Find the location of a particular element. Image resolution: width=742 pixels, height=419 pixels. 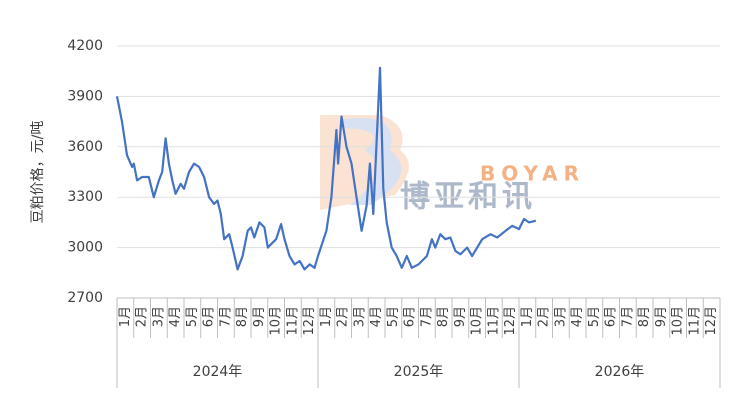

y-tick-label: 2700 is located at coordinates (85, 298).